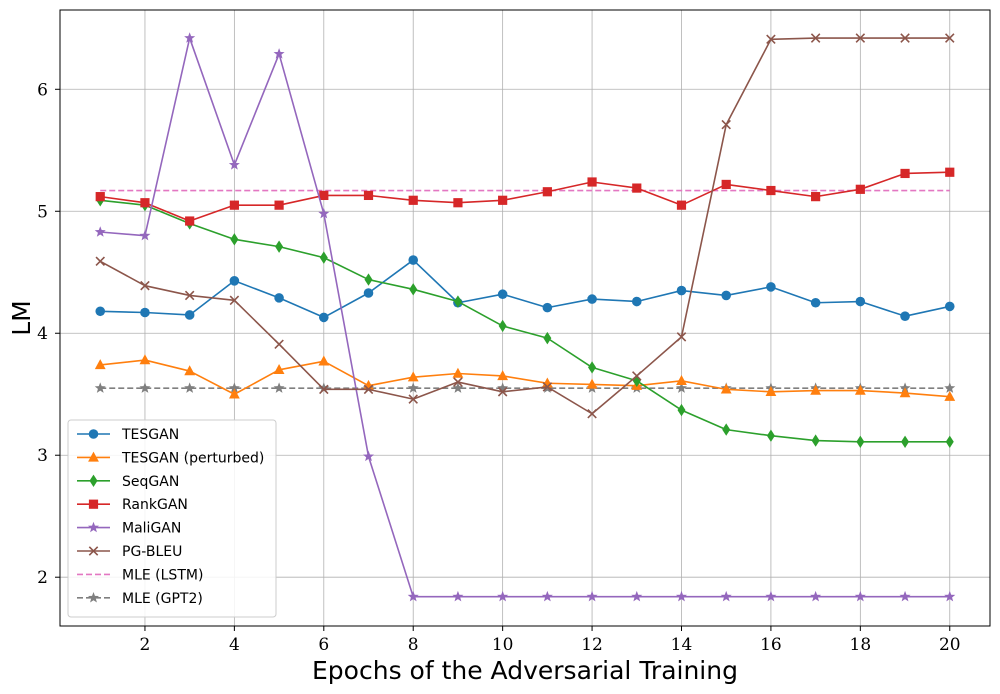 Image resolution: width=1000 pixels, height=694 pixels. I want to click on x-tick-label: 12, so click(592, 645).